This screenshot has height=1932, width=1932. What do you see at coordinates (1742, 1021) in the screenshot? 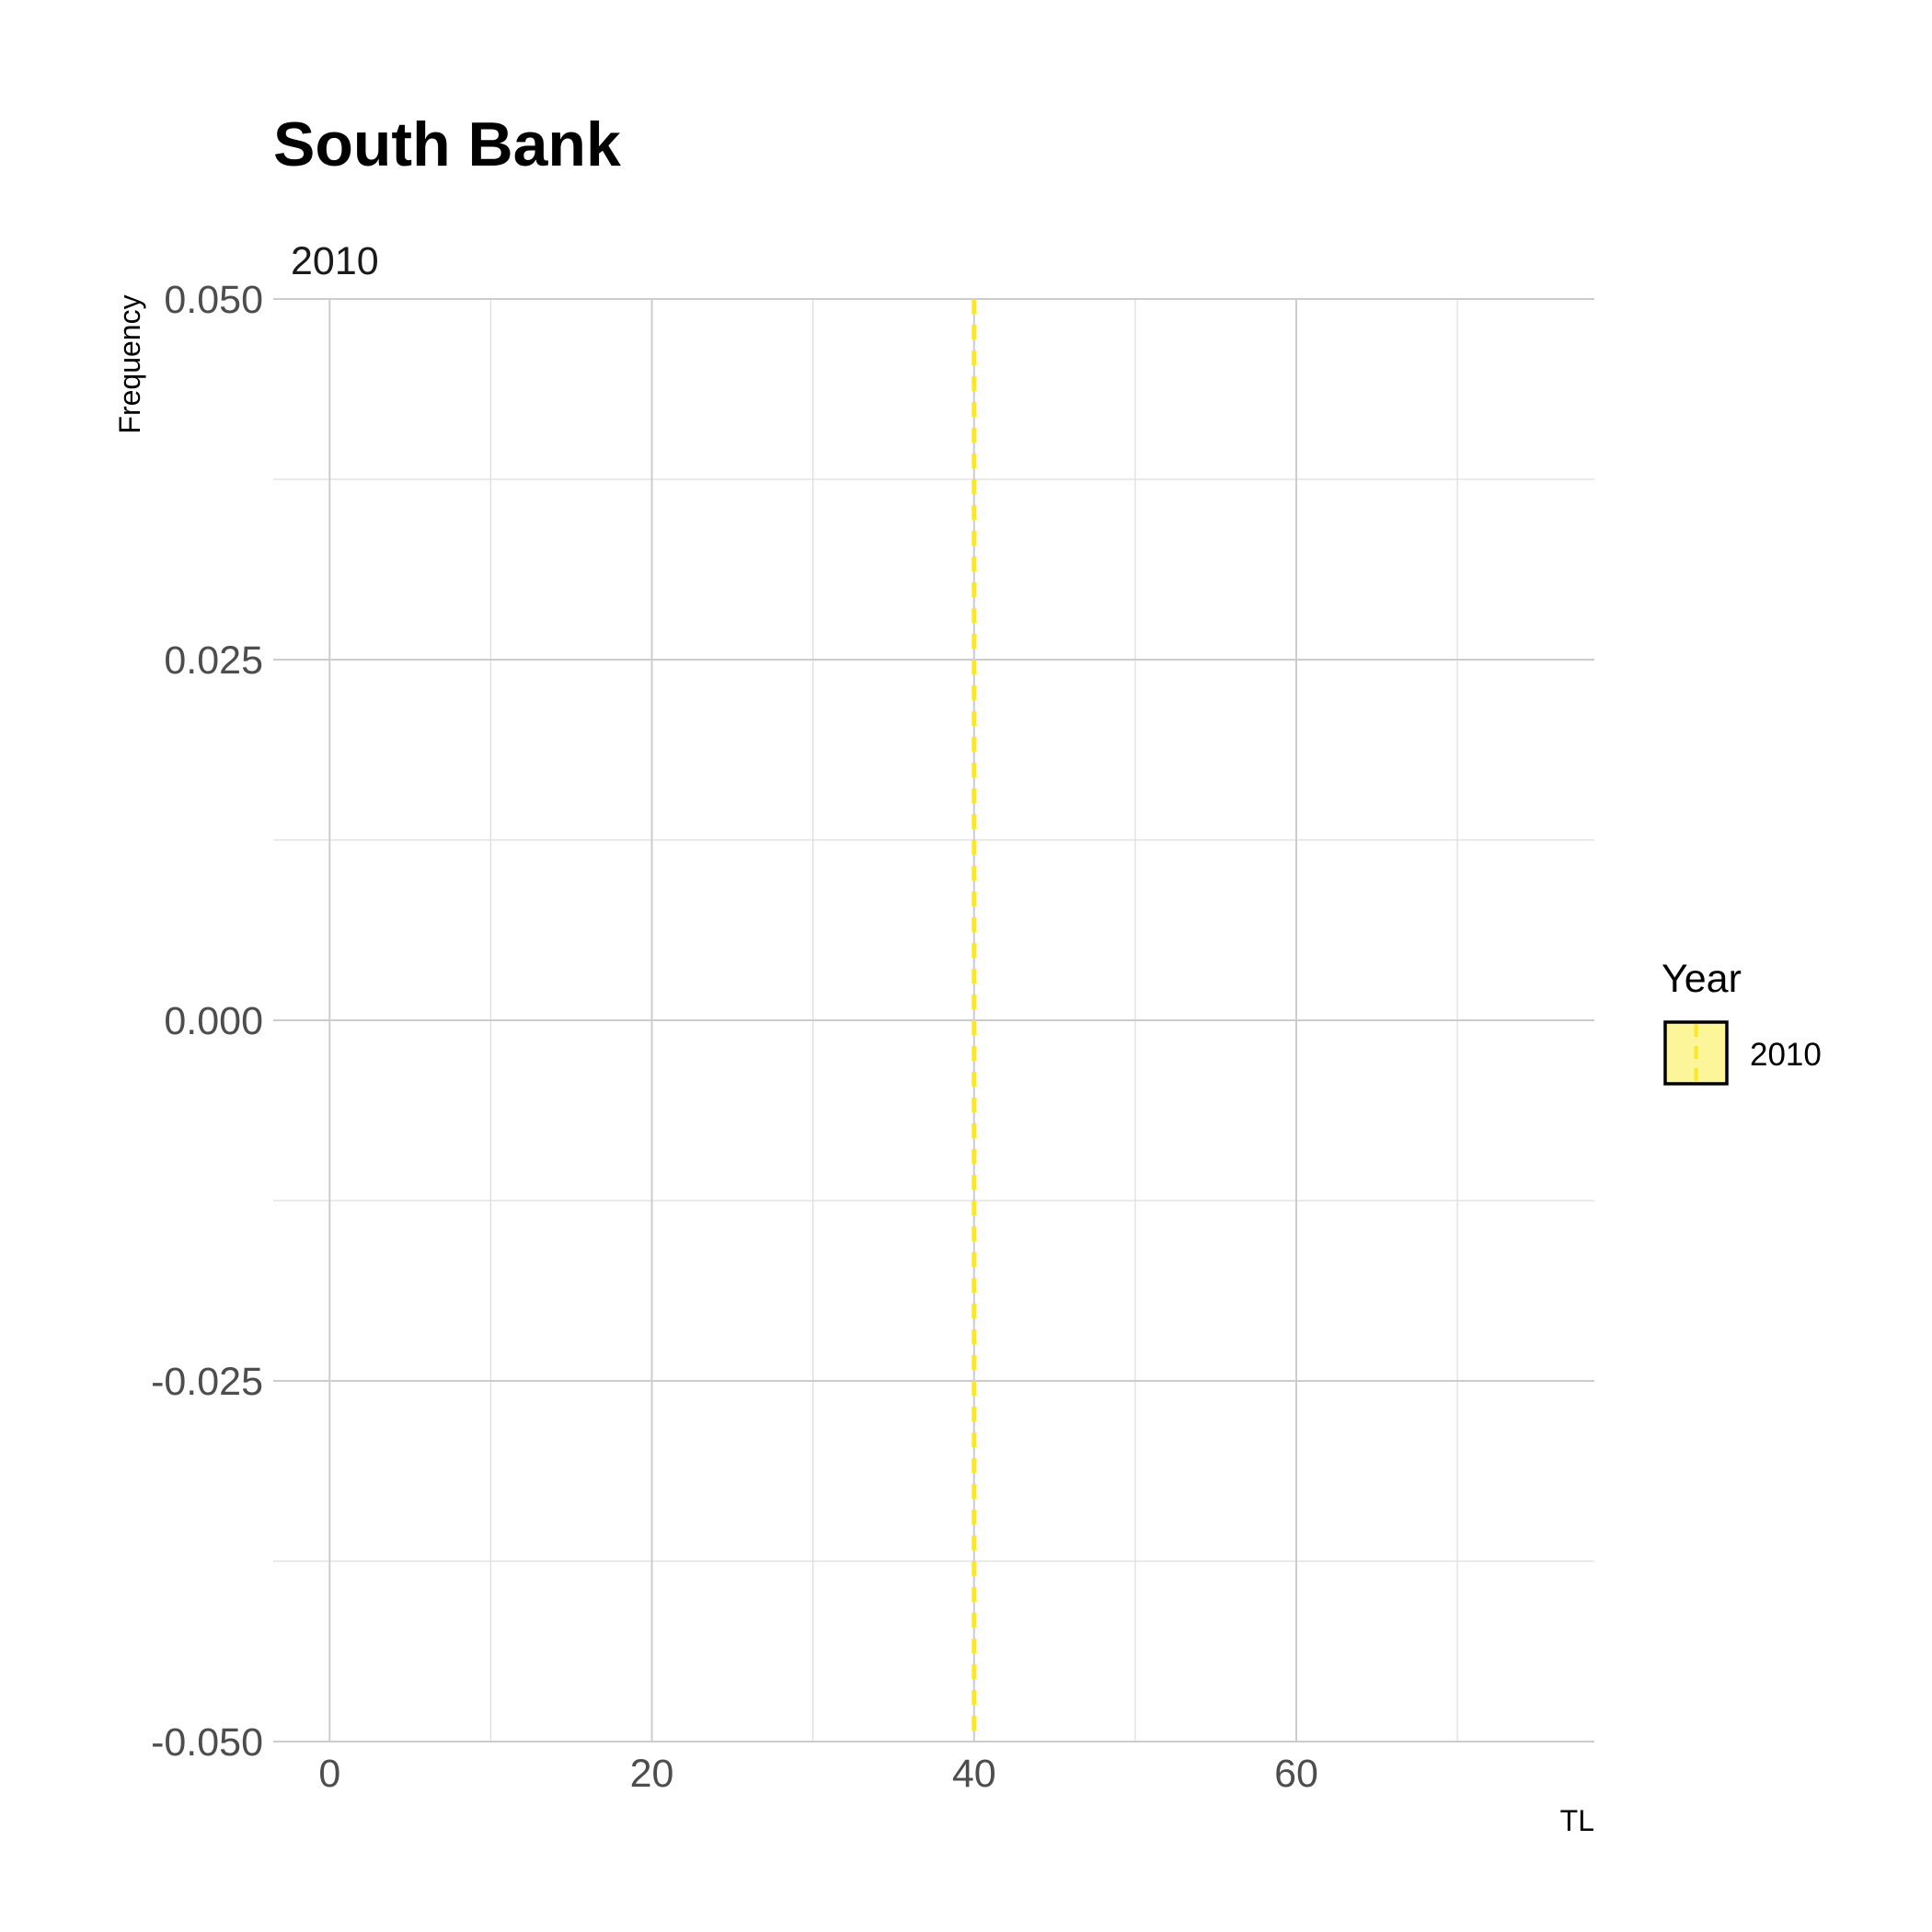
I see `legend: Year 2010` at bounding box center [1742, 1021].